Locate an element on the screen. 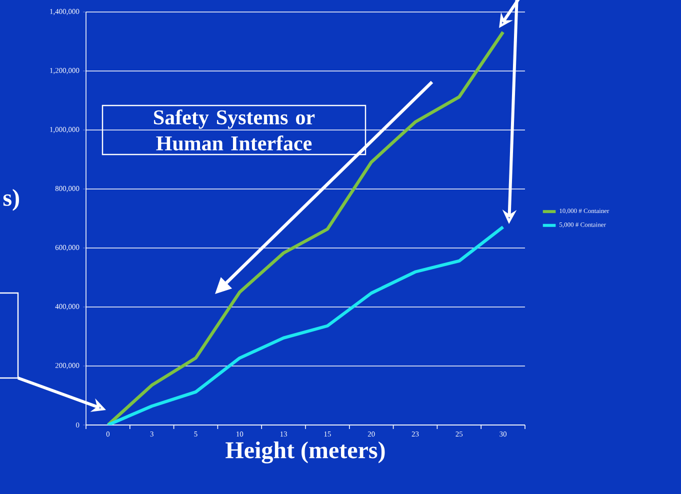  annotation: Safety Systems or Human Interface is located at coordinates (234, 130).